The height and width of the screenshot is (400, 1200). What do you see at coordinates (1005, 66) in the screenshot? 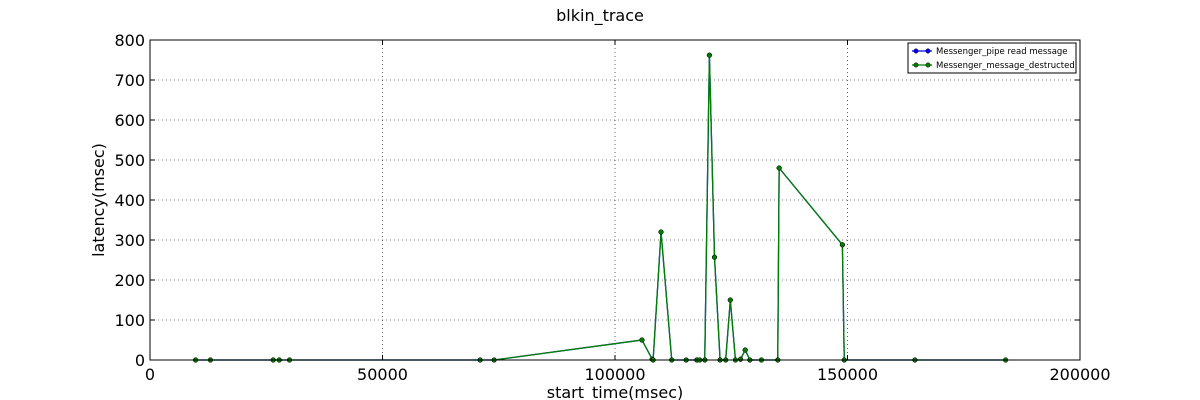
I see `legend-label-destructed: Messenger_message_destructed` at bounding box center [1005, 66].